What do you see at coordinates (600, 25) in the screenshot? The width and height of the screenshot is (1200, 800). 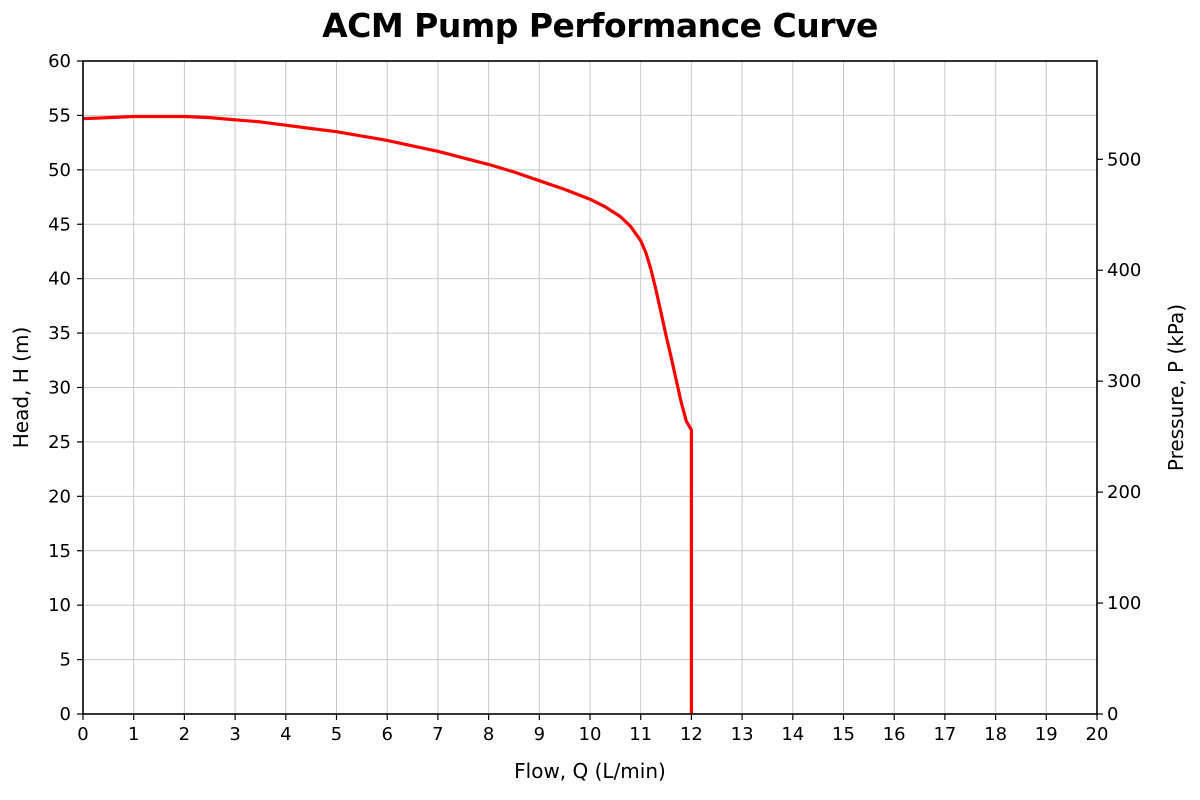 I see `chart-title: ACM Pump Performance Curve` at bounding box center [600, 25].